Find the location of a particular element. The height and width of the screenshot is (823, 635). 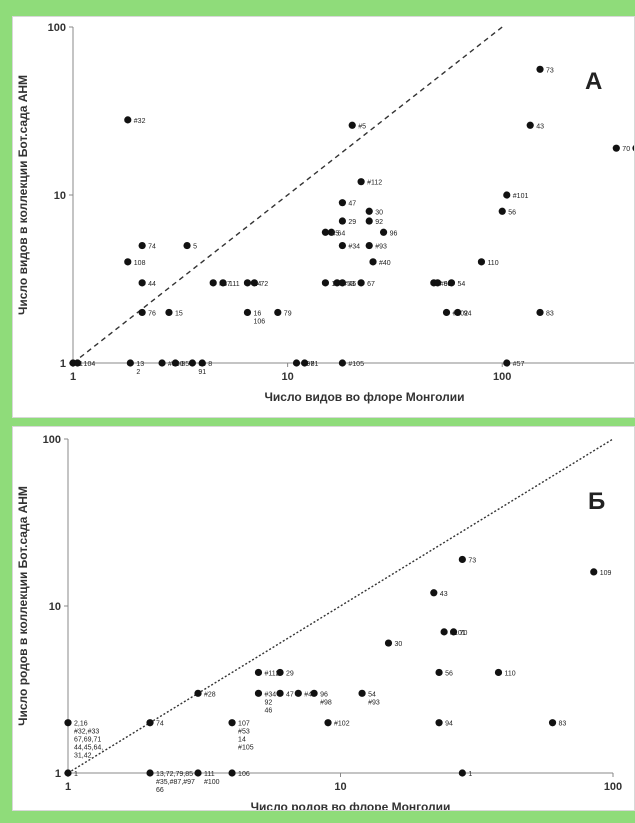

point-label-b: 70 is located at coordinates (464, 633).